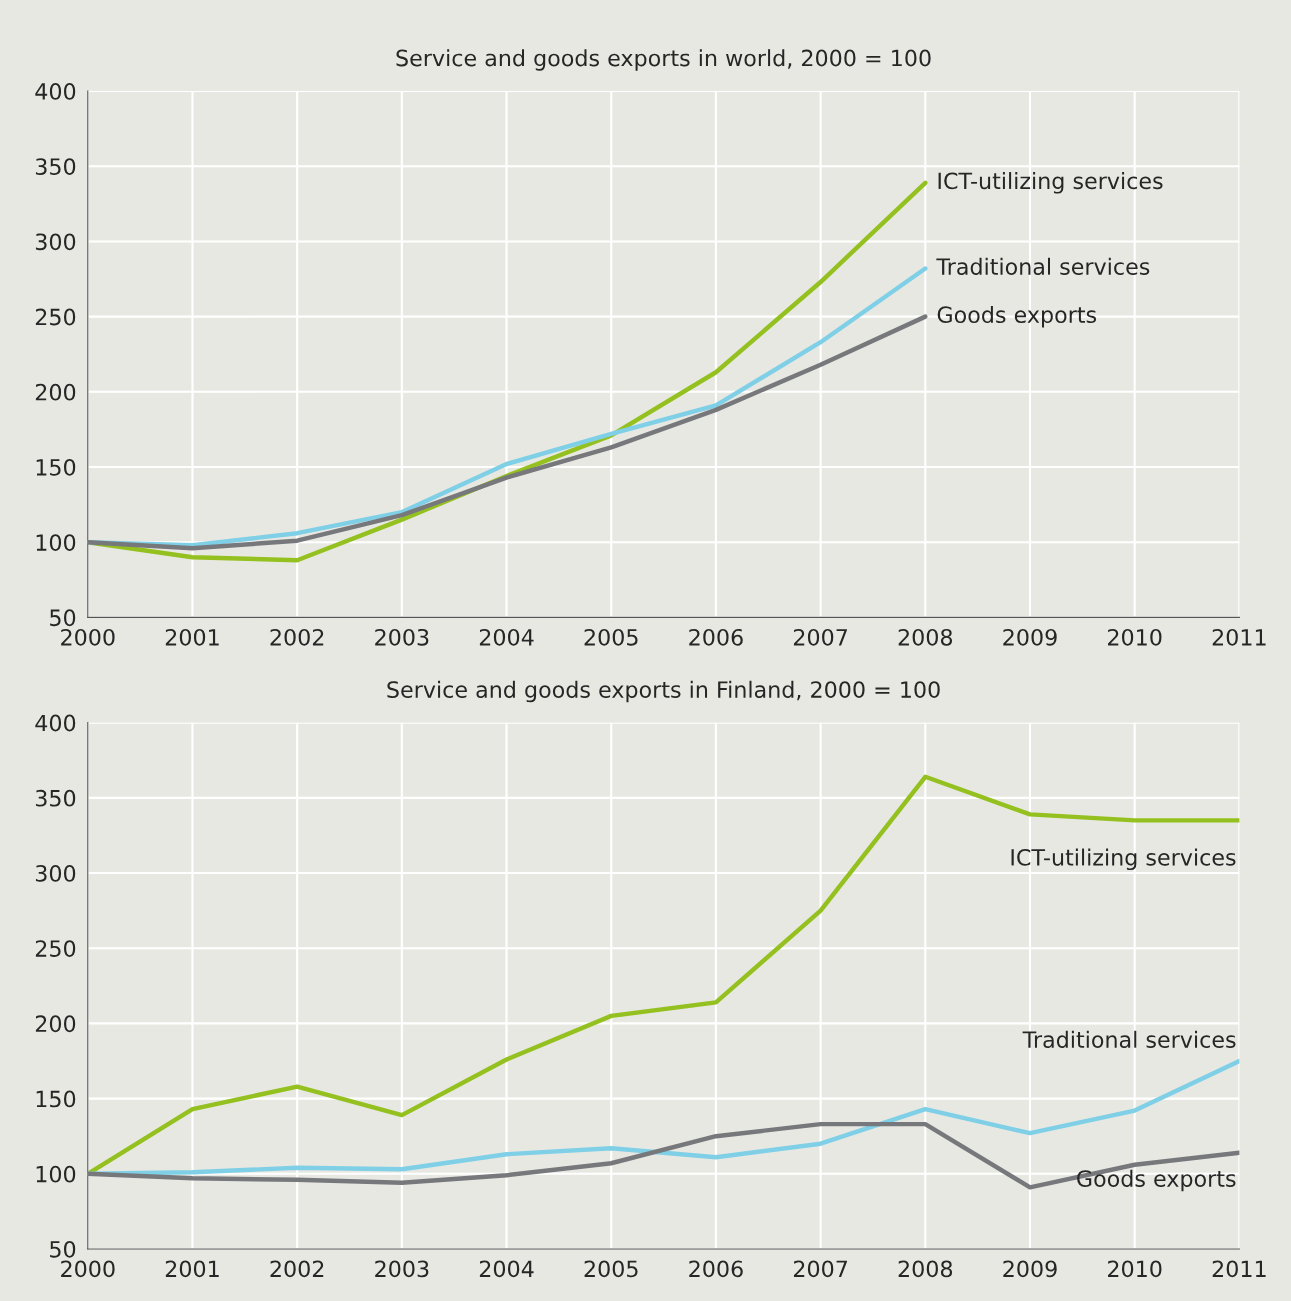 The width and height of the screenshot is (1291, 1301). What do you see at coordinates (663, 60) in the screenshot?
I see `chart-title: Service and goods exports in world, 2000 = 100` at bounding box center [663, 60].